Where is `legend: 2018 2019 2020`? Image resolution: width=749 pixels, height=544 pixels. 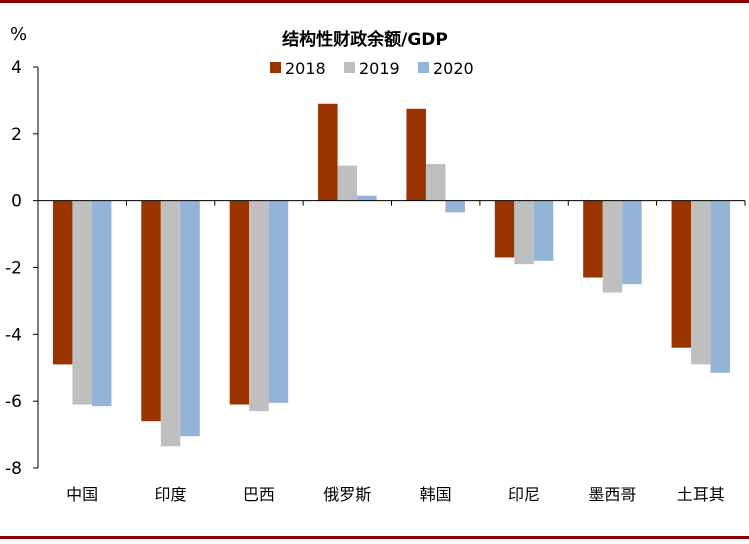 legend: 2018 2019 2020 is located at coordinates (372, 68).